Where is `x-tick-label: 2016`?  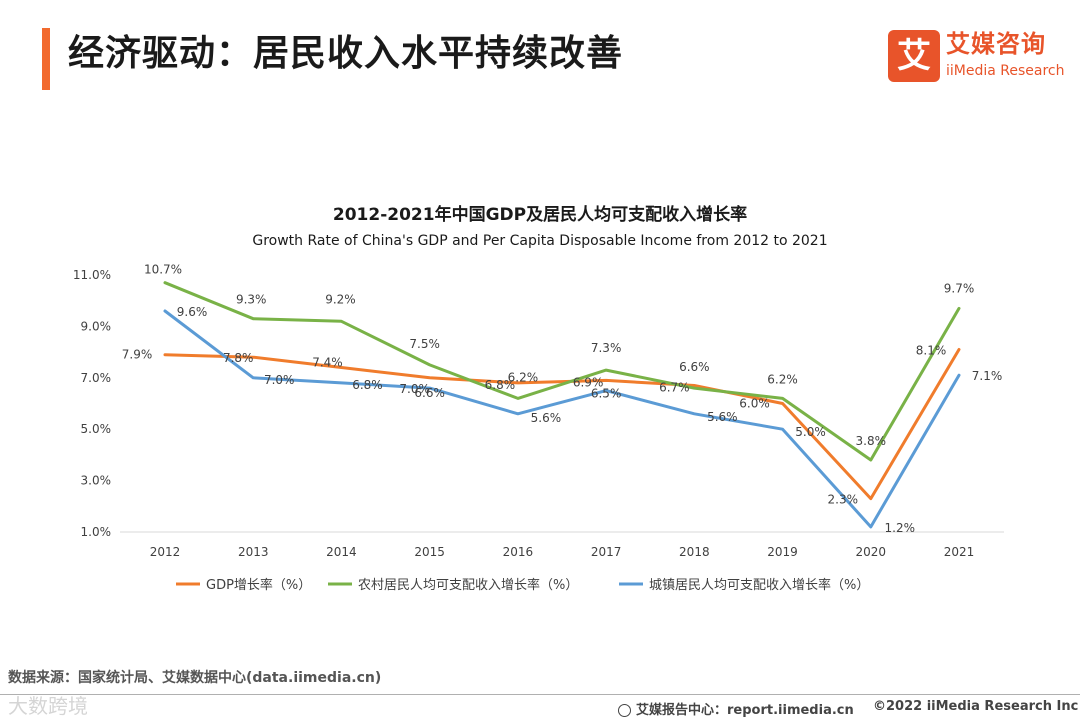
x-tick-label: 2016 is located at coordinates (518, 552).